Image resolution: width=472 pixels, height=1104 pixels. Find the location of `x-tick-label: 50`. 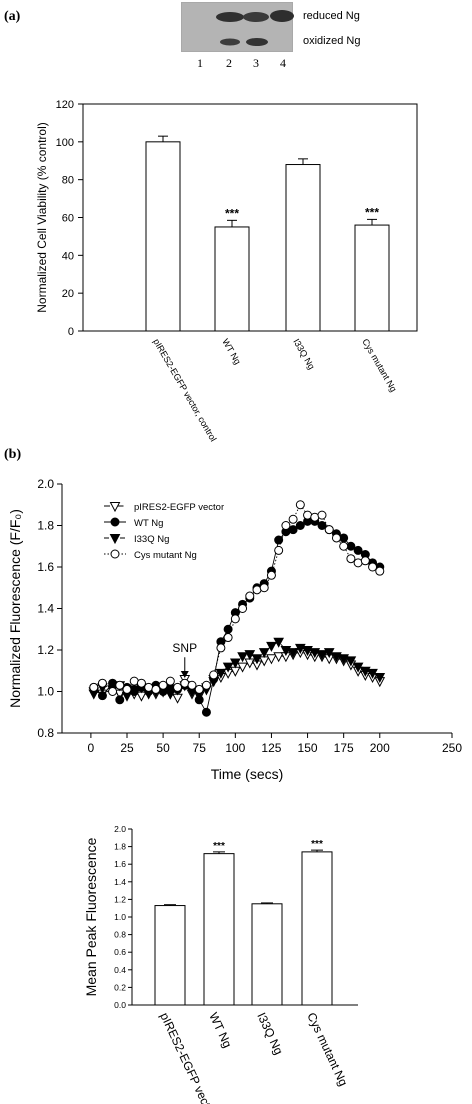

x-tick-label: 50 is located at coordinates (163, 748).